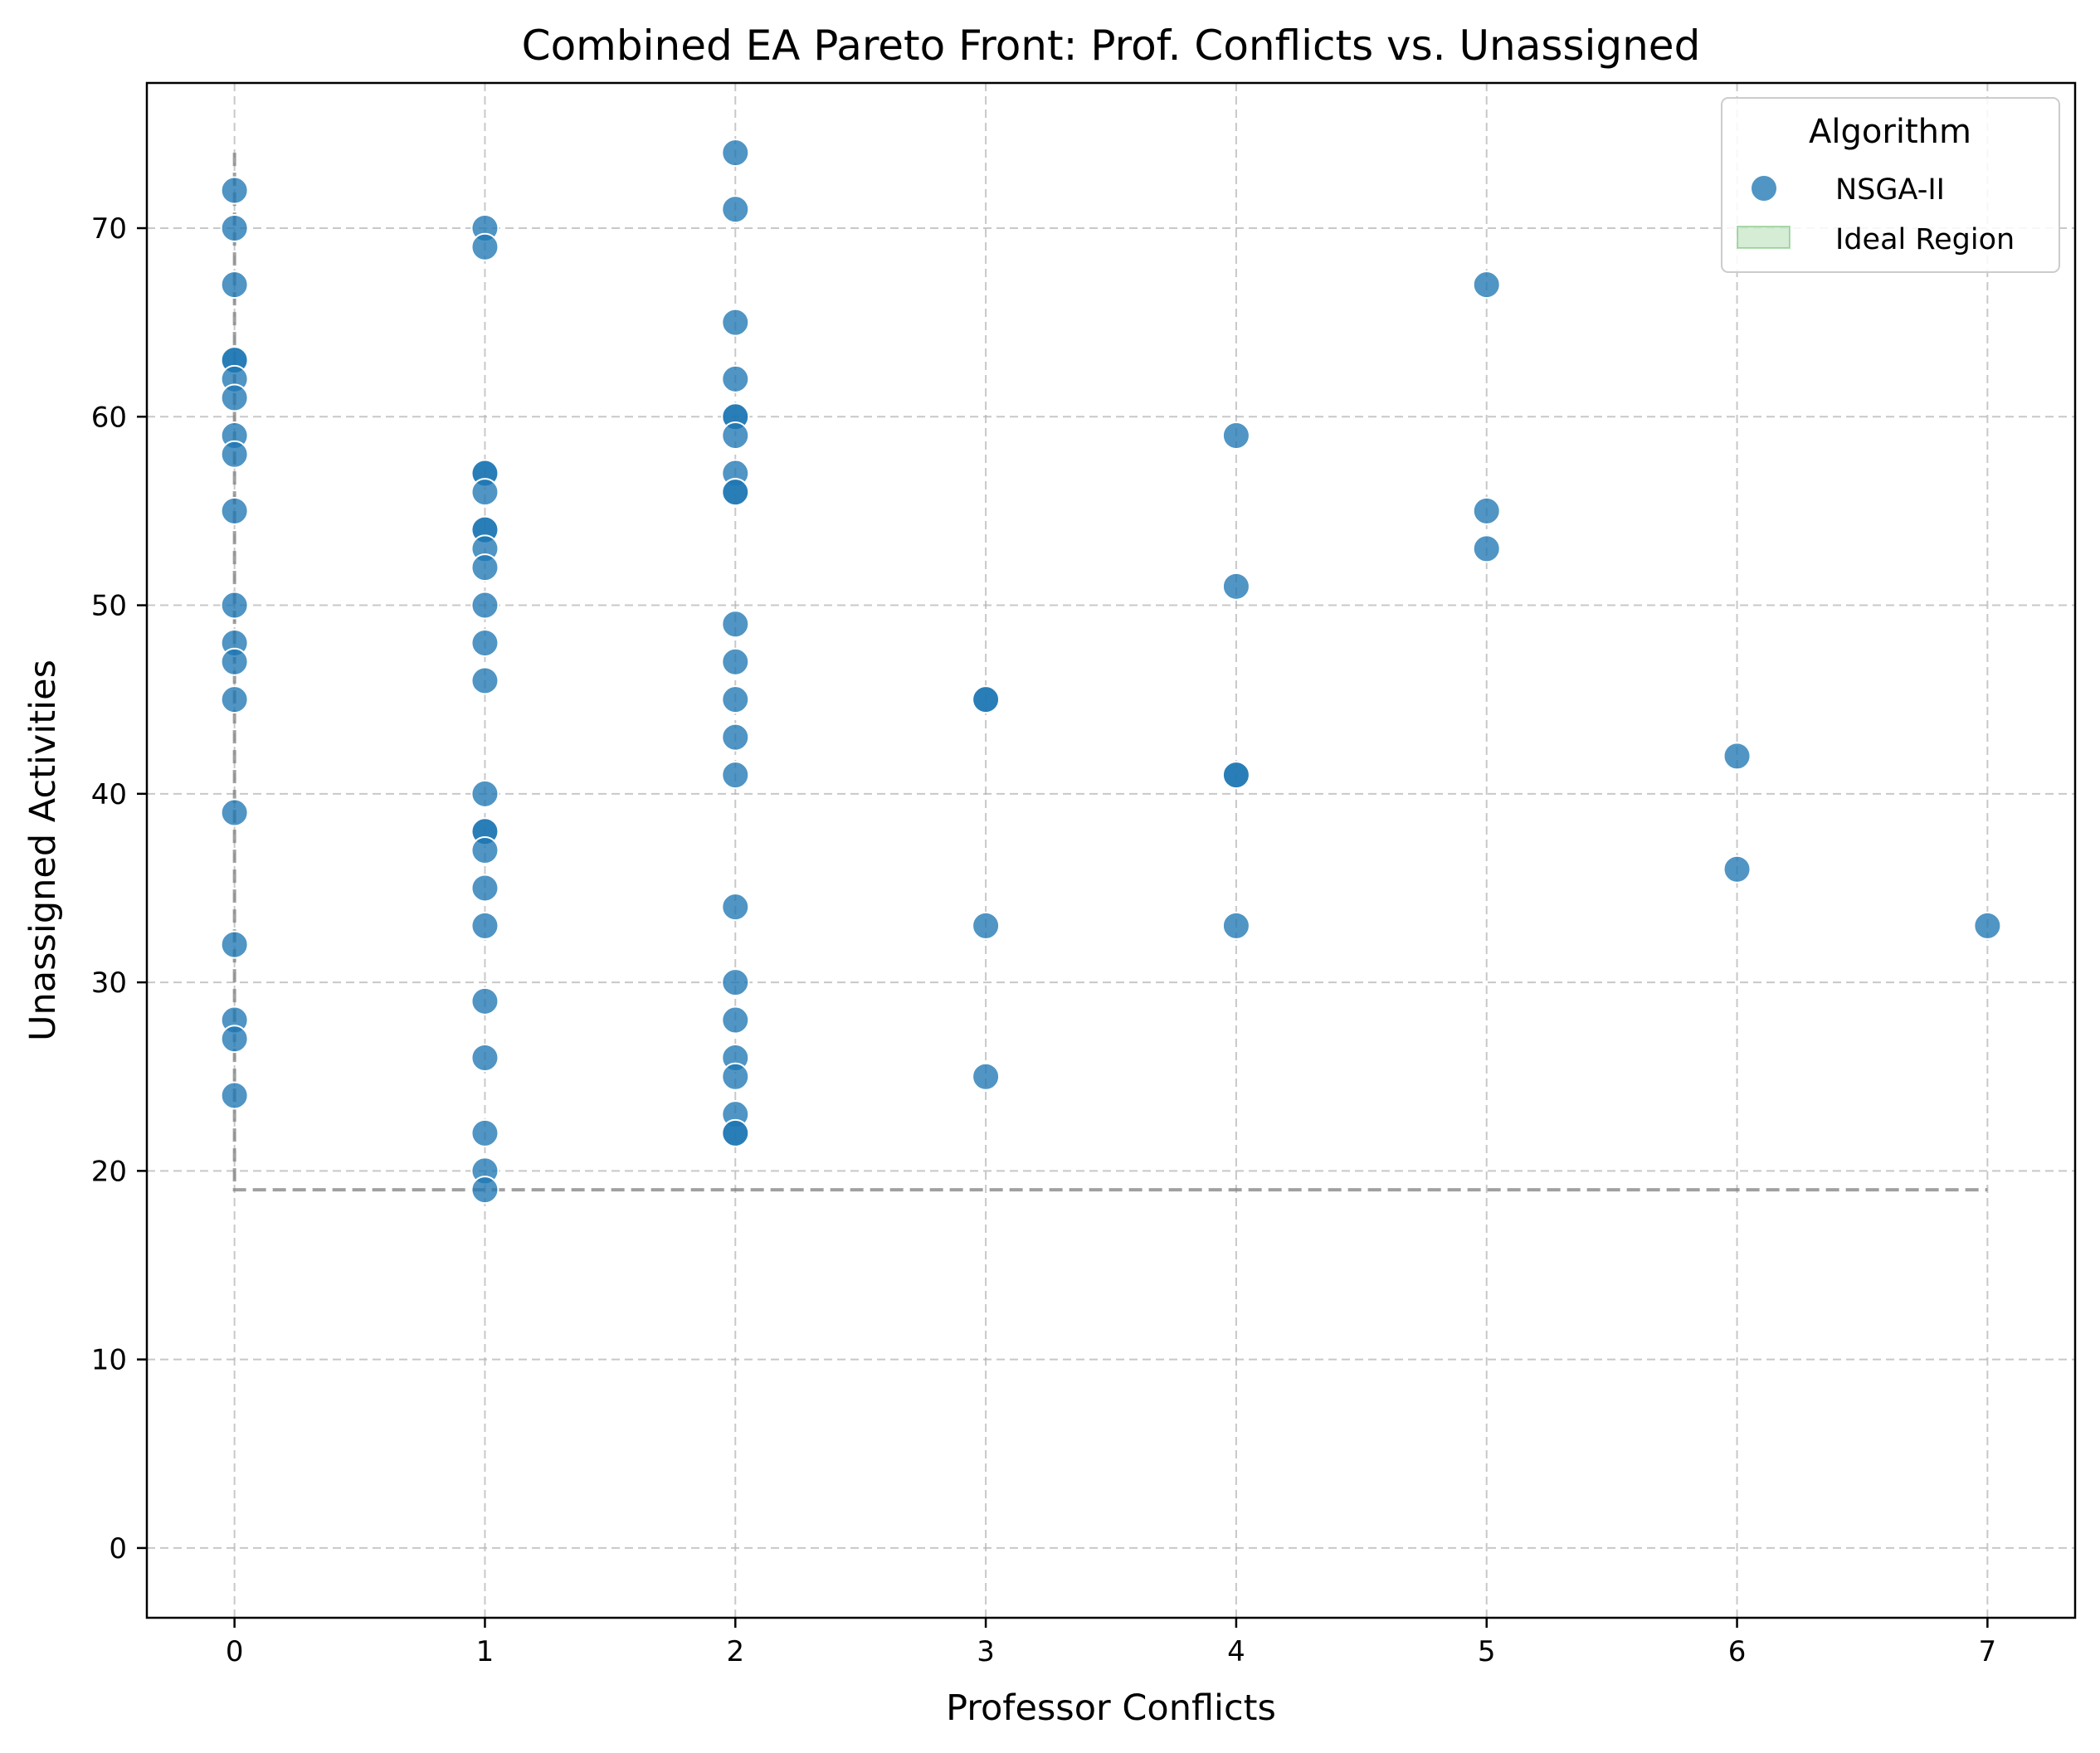 Image resolution: width=2100 pixels, height=1753 pixels. I want to click on x-tick-label: 7, so click(1988, 1652).